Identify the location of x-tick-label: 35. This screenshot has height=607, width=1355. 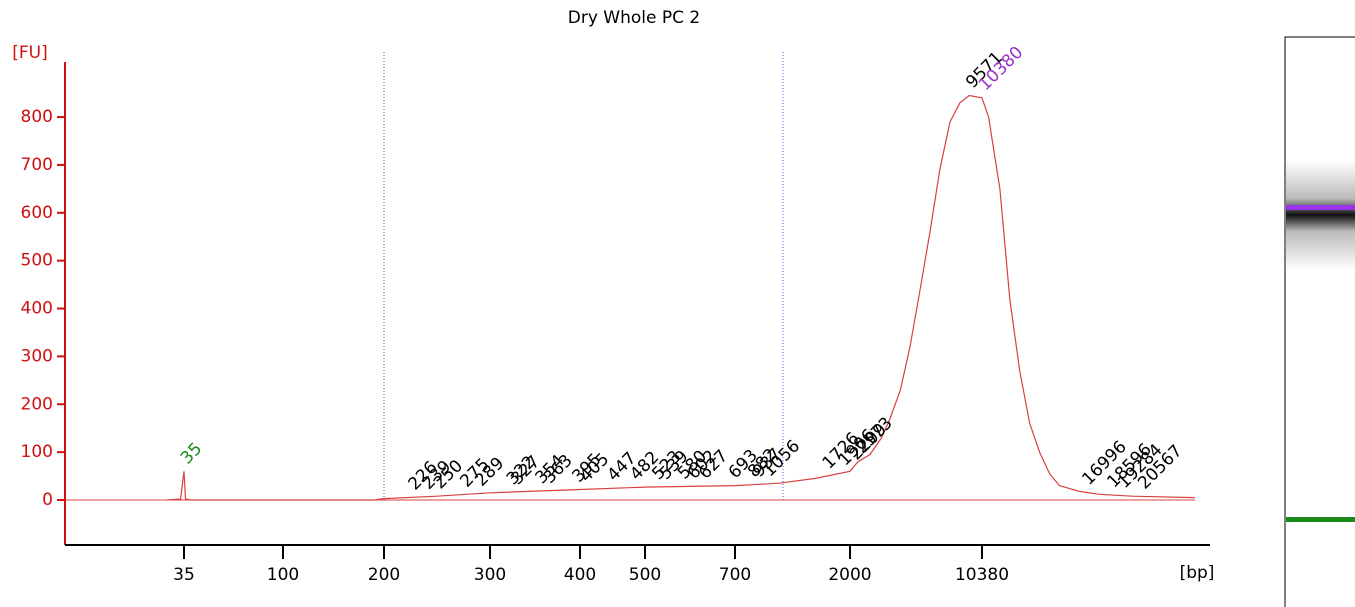
(184, 575).